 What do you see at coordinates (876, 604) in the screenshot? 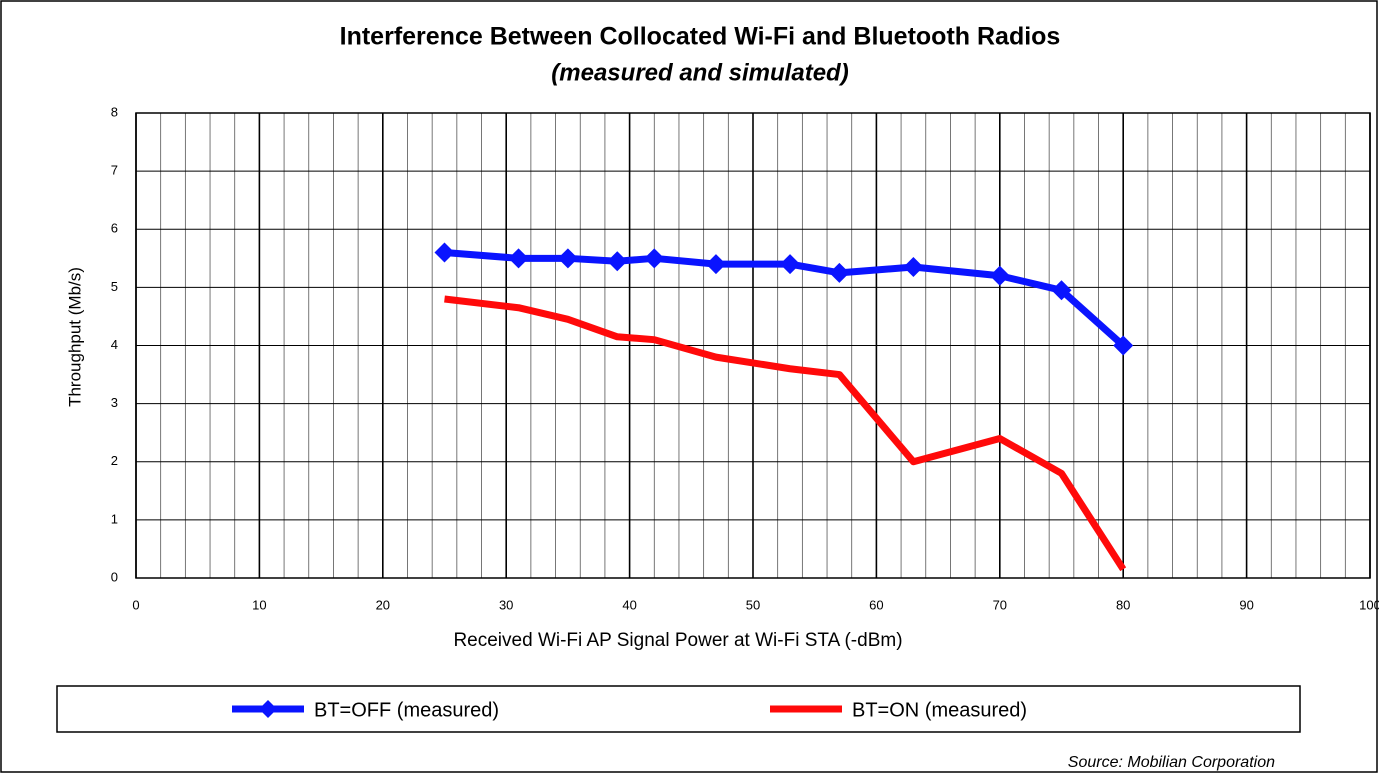
I see `x-tick-label: 60` at bounding box center [876, 604].